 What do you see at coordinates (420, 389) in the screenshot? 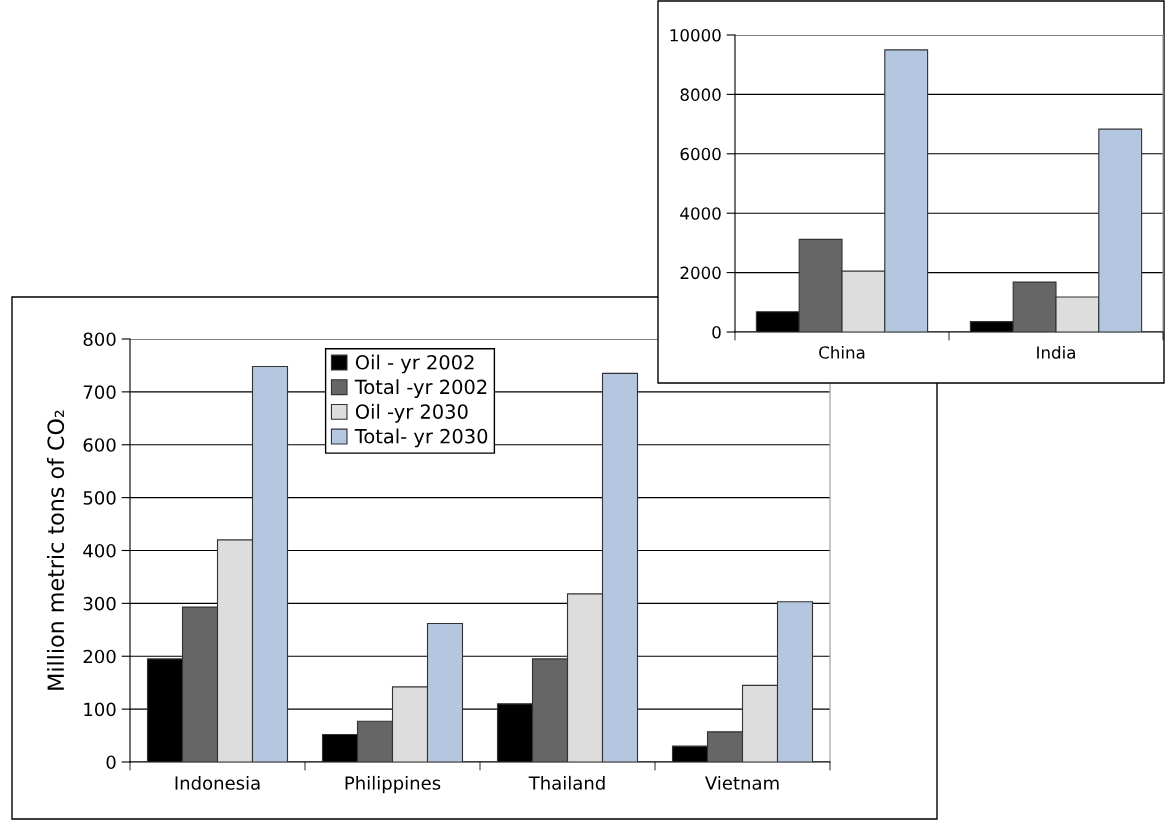
I see `legend-label: Total -yr 2002` at bounding box center [420, 389].